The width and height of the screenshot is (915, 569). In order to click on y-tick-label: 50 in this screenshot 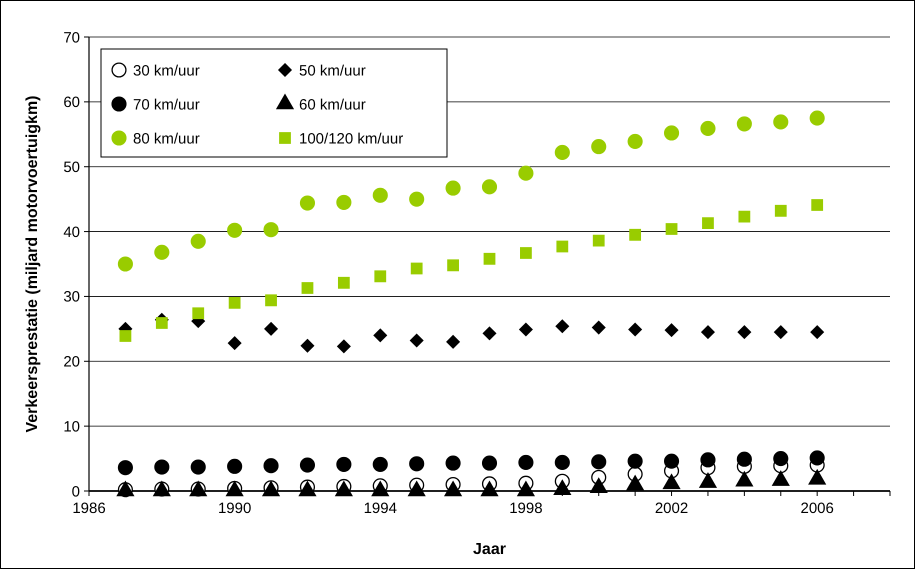, I will do `click(71, 167)`.